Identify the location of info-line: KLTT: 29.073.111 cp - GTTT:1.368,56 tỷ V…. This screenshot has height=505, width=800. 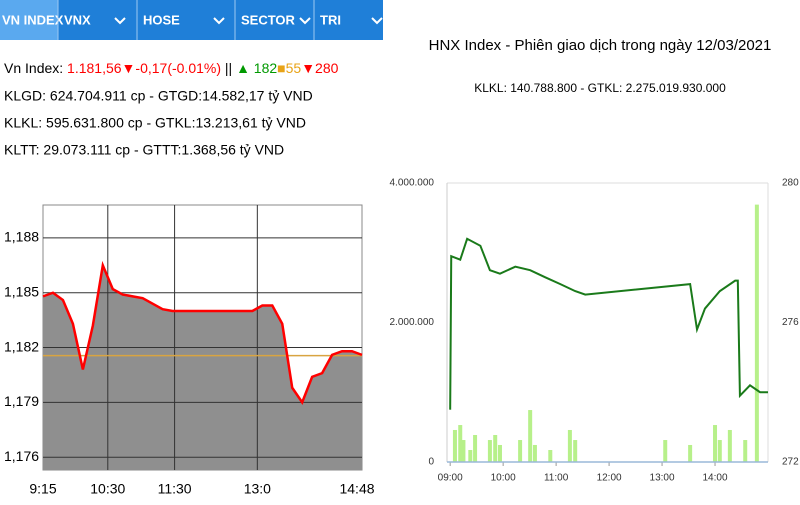
(144, 150).